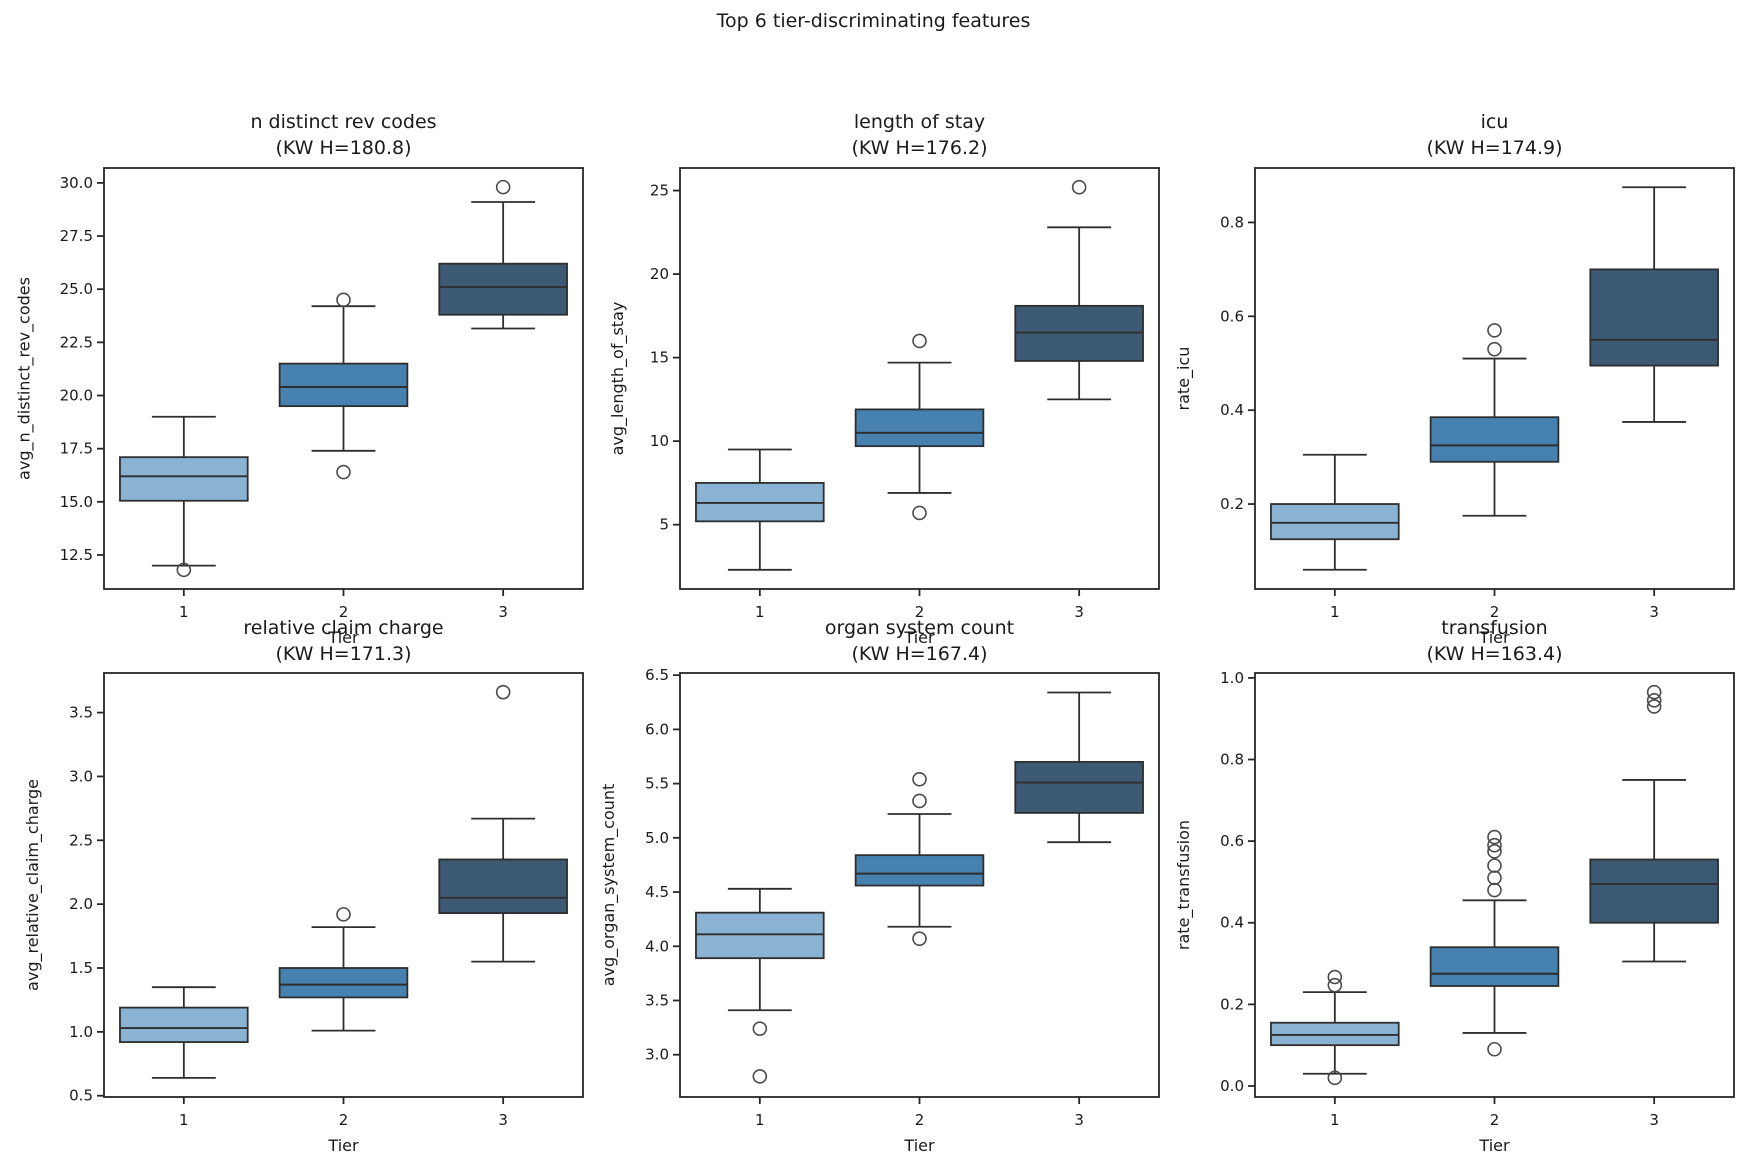  What do you see at coordinates (609, 885) in the screenshot?
I see `y-axis-label: avg_organ_system_count` at bounding box center [609, 885].